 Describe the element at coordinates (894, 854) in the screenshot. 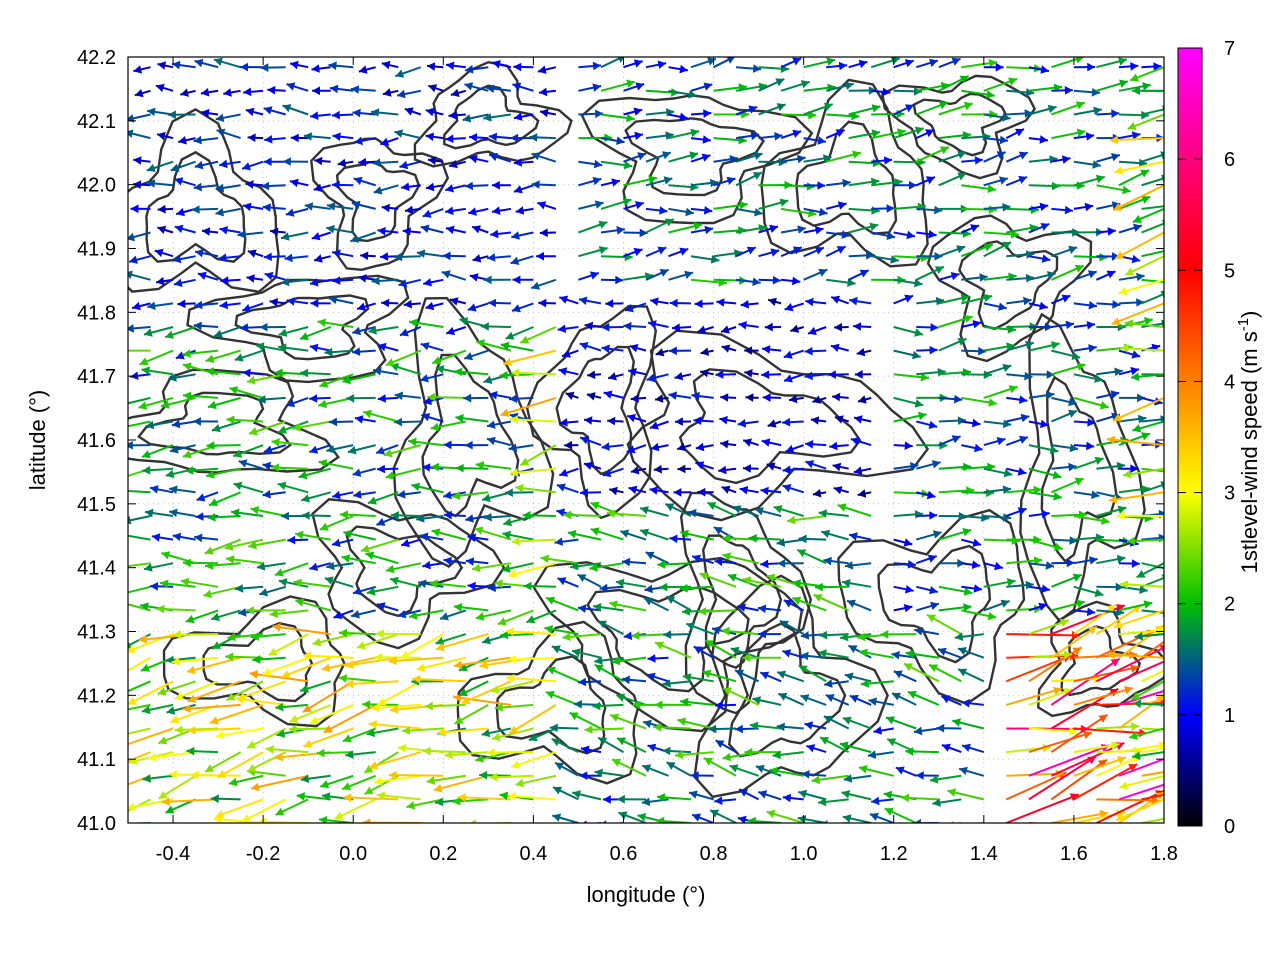

I see `x-tick-label: 1.2` at that location.